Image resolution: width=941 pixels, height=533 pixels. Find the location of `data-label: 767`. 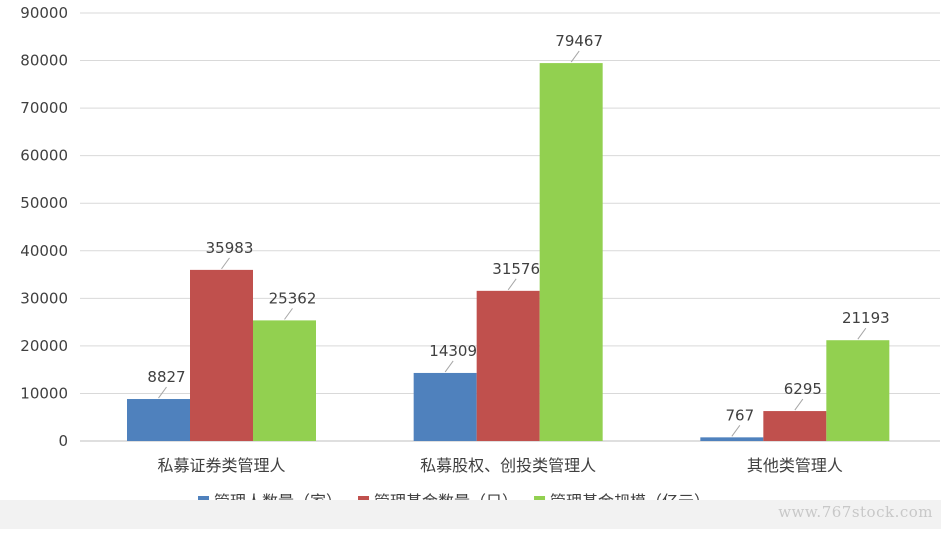

data-label: 767 is located at coordinates (740, 415).